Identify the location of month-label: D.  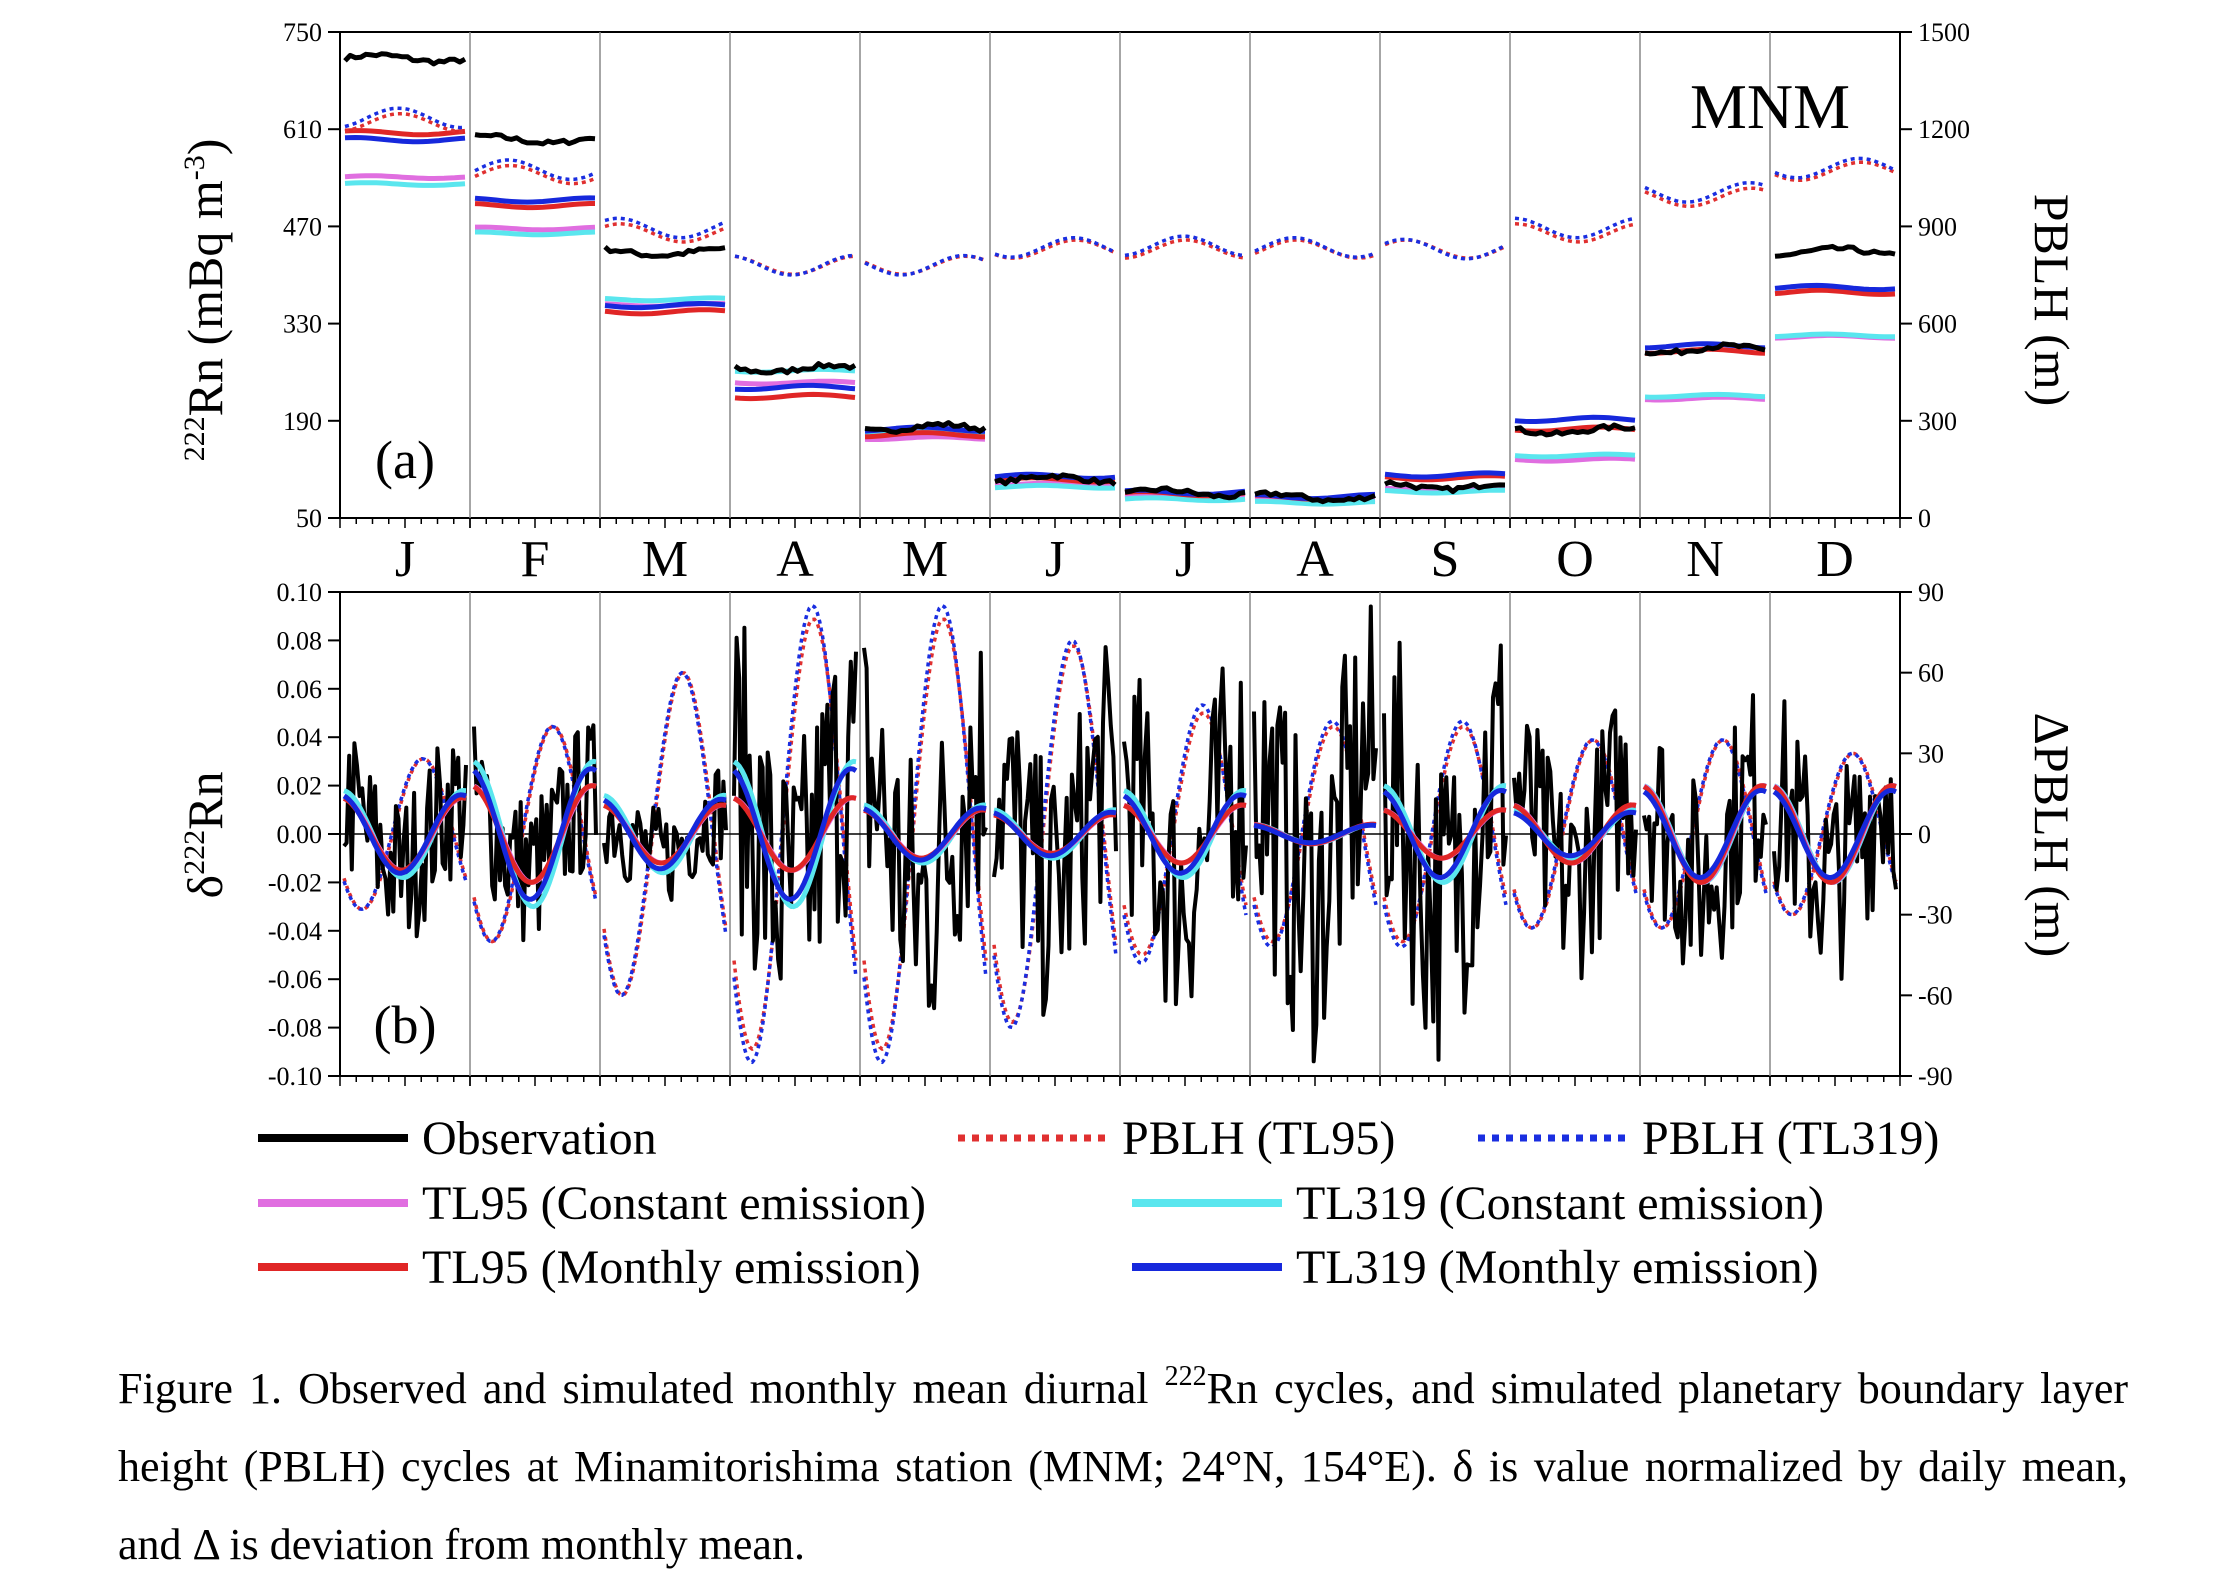
(1835, 559).